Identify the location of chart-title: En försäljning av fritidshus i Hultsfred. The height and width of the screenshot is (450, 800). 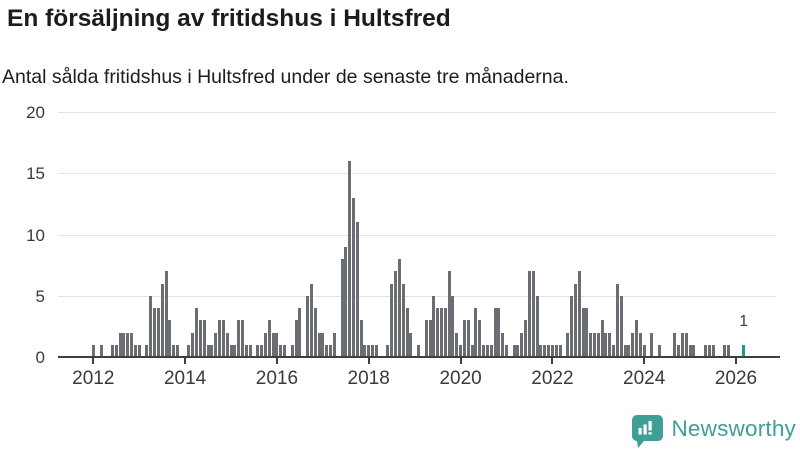
(229, 18).